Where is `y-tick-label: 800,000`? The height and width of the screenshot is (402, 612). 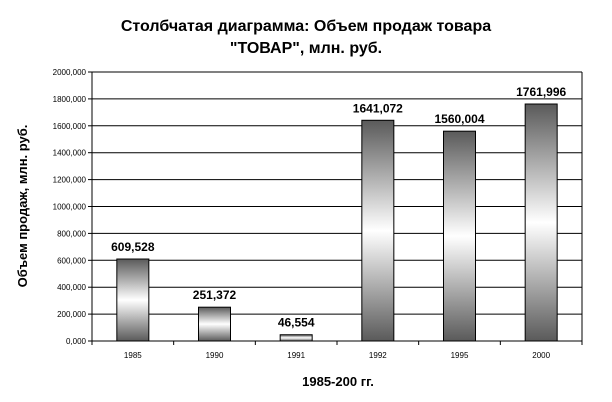 y-tick-label: 800,000 is located at coordinates (71, 233).